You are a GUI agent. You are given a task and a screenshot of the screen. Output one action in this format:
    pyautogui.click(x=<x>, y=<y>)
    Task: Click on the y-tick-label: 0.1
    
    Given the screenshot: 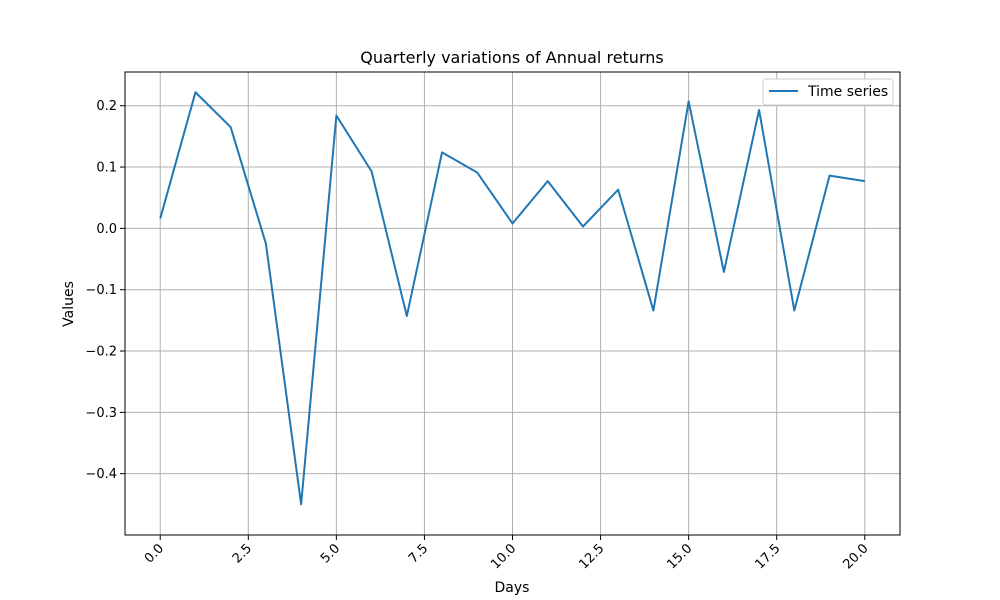 What is the action you would take?
    pyautogui.click(x=106, y=168)
    